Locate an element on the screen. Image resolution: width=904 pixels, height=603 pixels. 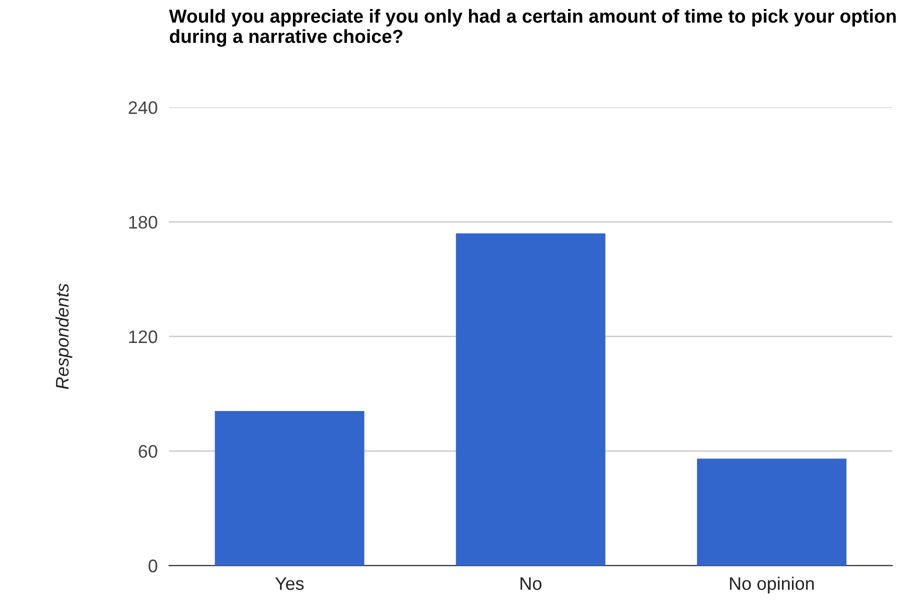
x-tick-label: Yes is located at coordinates (289, 583).